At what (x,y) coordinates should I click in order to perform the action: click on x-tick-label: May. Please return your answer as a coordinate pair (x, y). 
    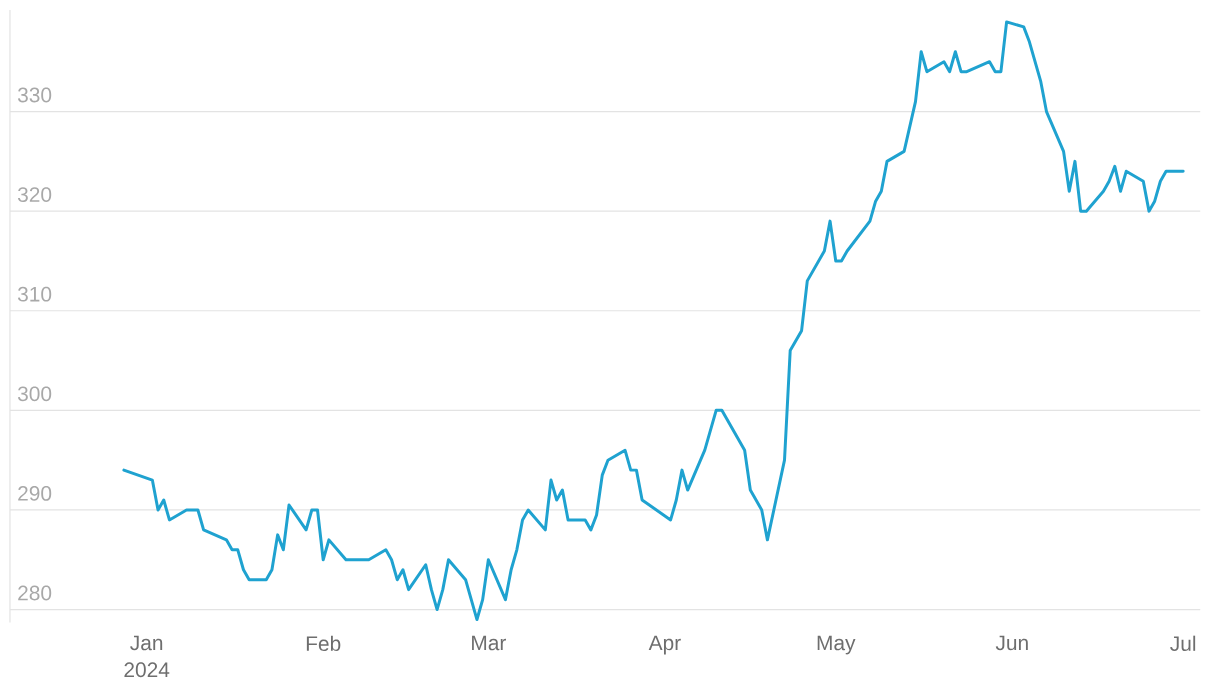
    Looking at the image, I should click on (836, 645).